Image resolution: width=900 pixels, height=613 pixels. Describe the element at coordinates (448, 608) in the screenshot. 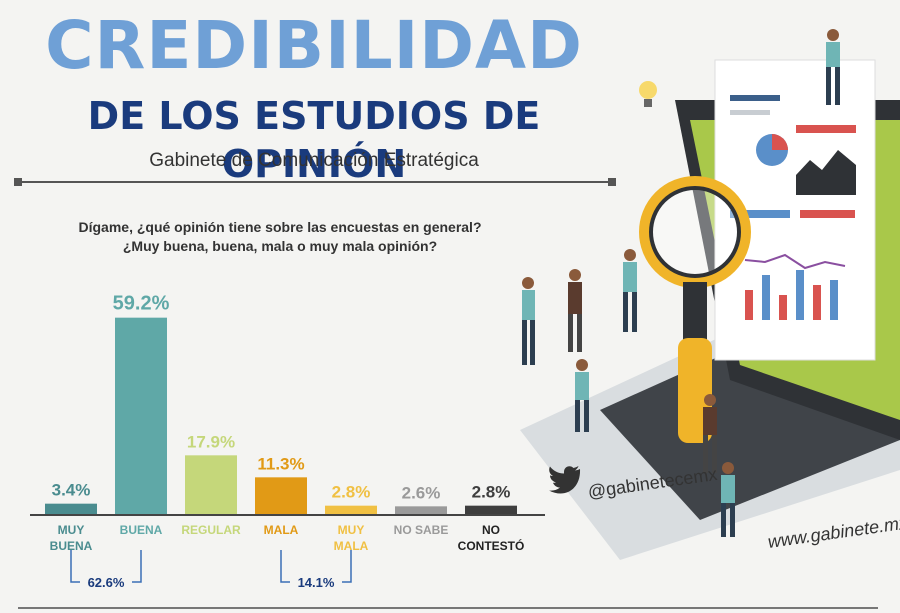

I see `footer-divider` at that location.